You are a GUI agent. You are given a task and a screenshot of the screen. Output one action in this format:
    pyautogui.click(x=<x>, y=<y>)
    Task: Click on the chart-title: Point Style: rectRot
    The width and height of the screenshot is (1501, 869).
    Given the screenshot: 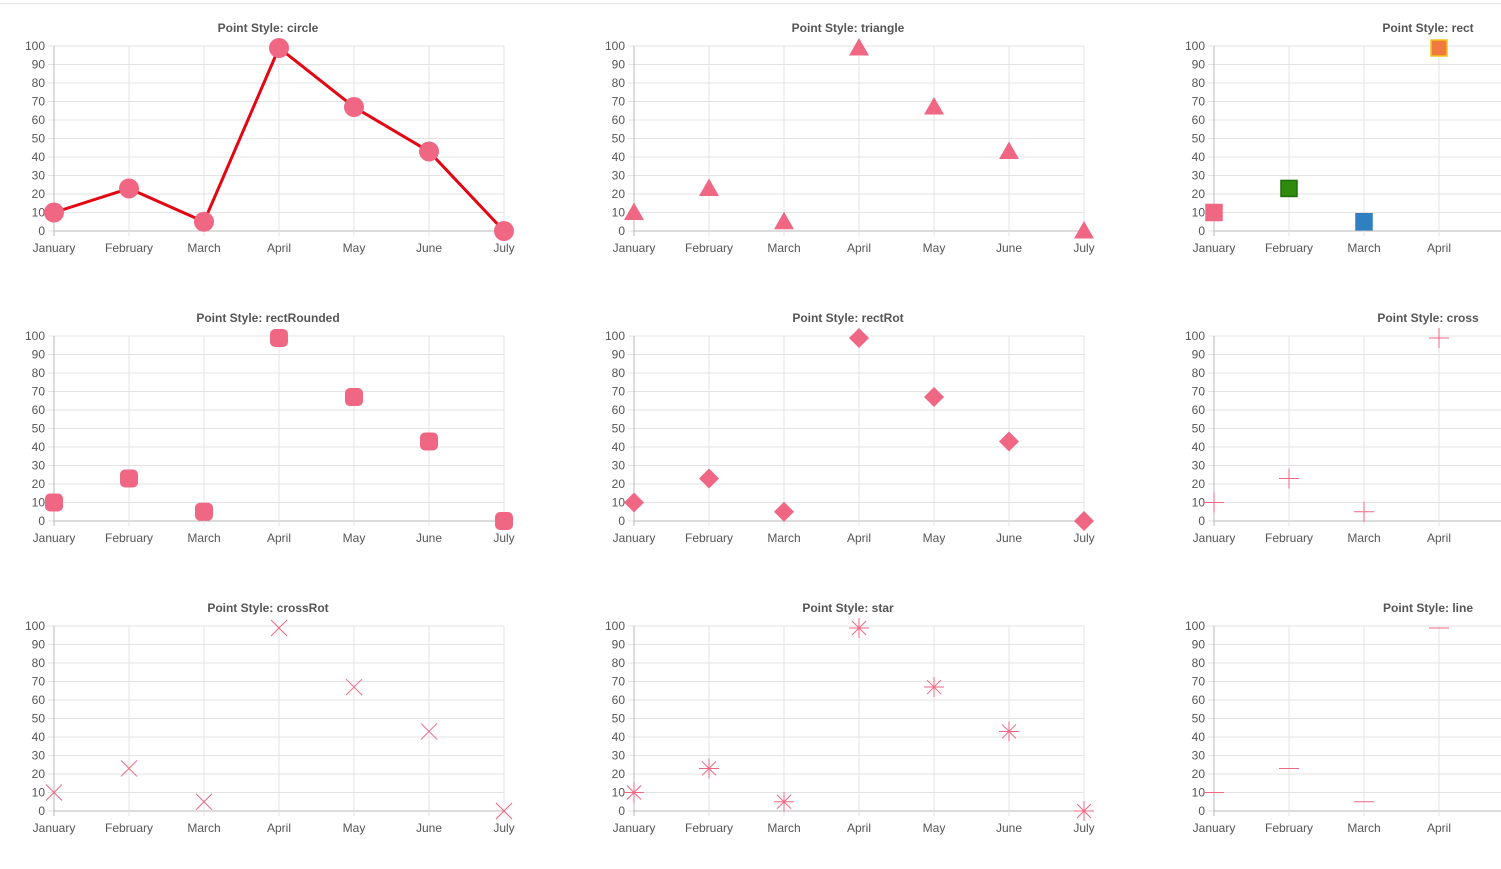 What is the action you would take?
    pyautogui.click(x=847, y=318)
    